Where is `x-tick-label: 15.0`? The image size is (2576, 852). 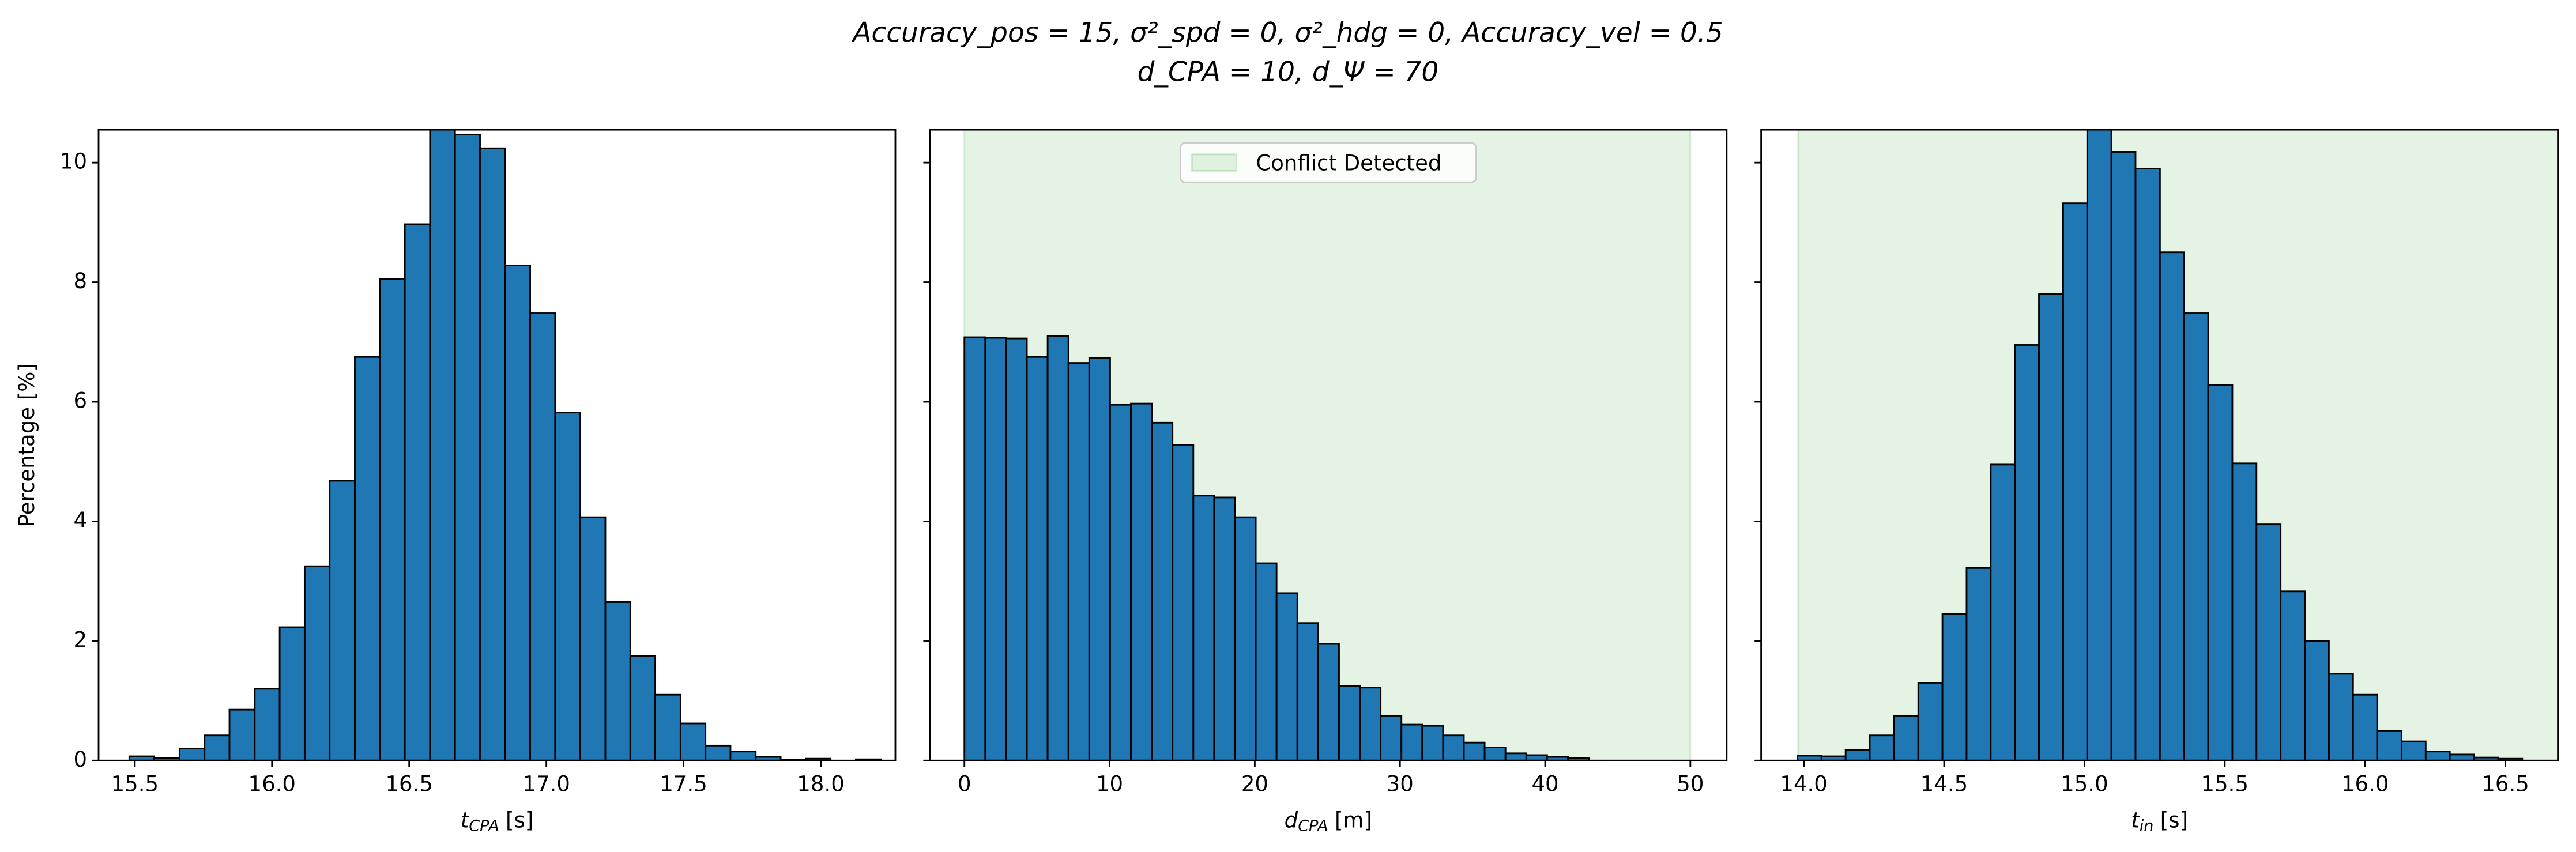 x-tick-label: 15.0 is located at coordinates (2084, 784).